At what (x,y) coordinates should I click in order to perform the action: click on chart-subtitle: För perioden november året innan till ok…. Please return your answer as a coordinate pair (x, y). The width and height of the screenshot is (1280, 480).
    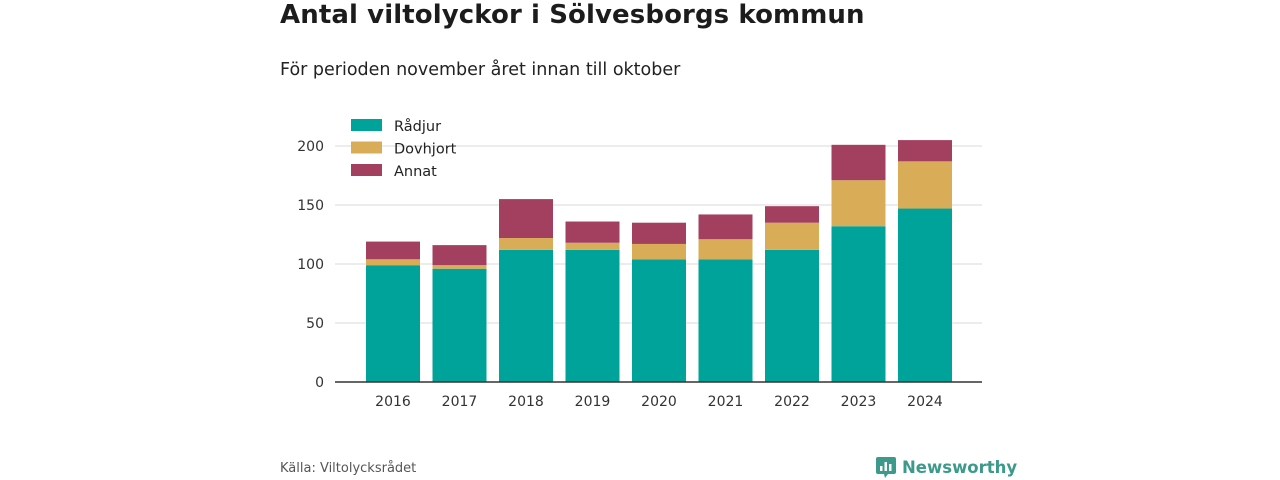
    Looking at the image, I should click on (480, 70).